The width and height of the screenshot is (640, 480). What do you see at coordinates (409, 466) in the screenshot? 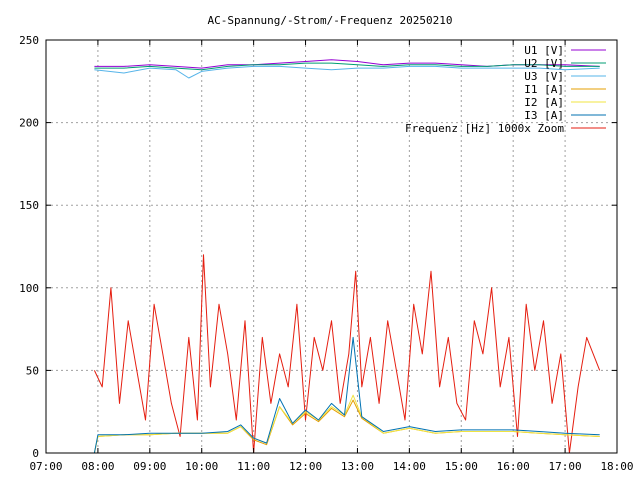
I see `x-tick-label: 14:00` at bounding box center [409, 466].